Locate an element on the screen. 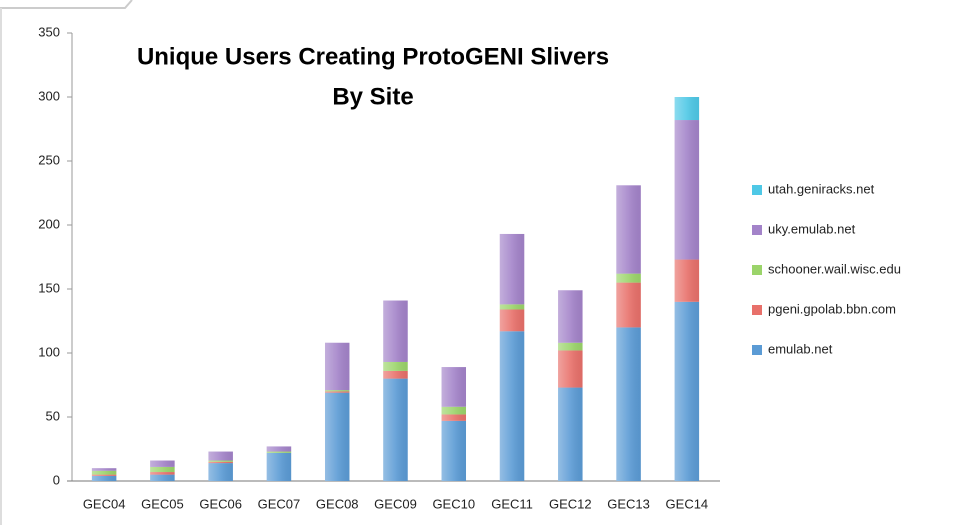 Image resolution: width=965 pixels, height=525 pixels. x-tick-label: GEC11 is located at coordinates (512, 503).